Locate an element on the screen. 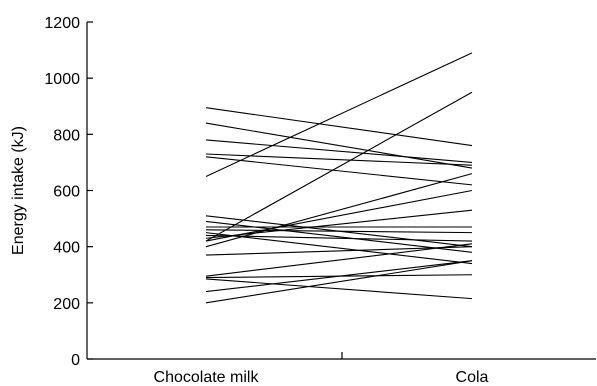 This screenshot has width=597, height=386. y-tick-label-2: 400 is located at coordinates (66, 248).